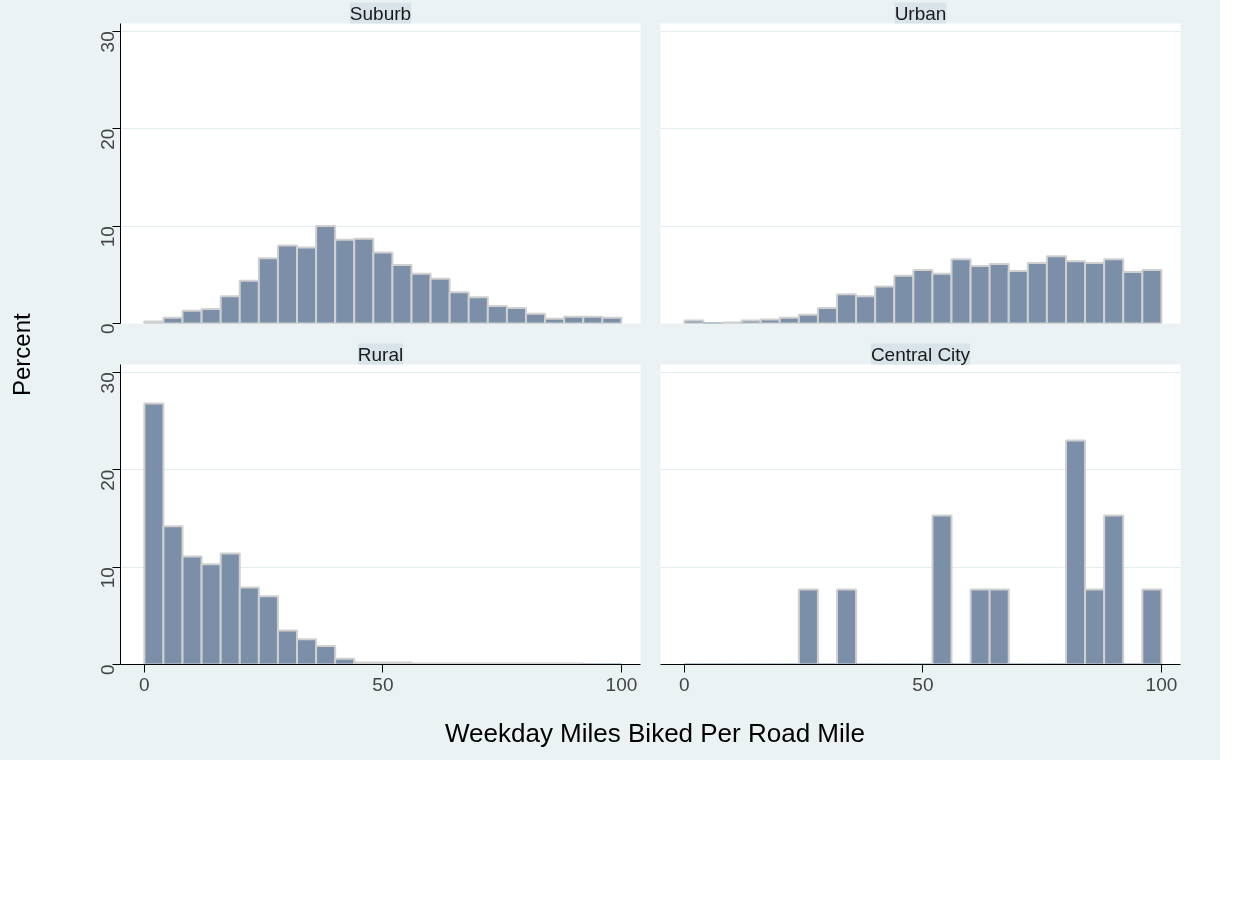  I want to click on chart-title: Suburb, so click(380, 13).